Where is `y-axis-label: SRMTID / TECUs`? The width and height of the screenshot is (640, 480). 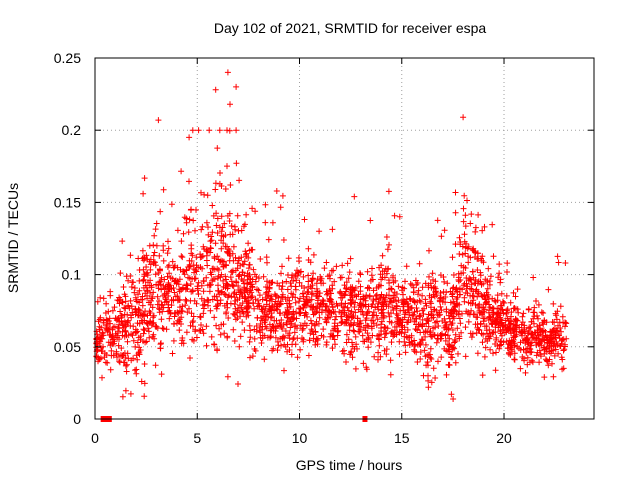 y-axis-label: SRMTID / TECUs is located at coordinates (13, 238).